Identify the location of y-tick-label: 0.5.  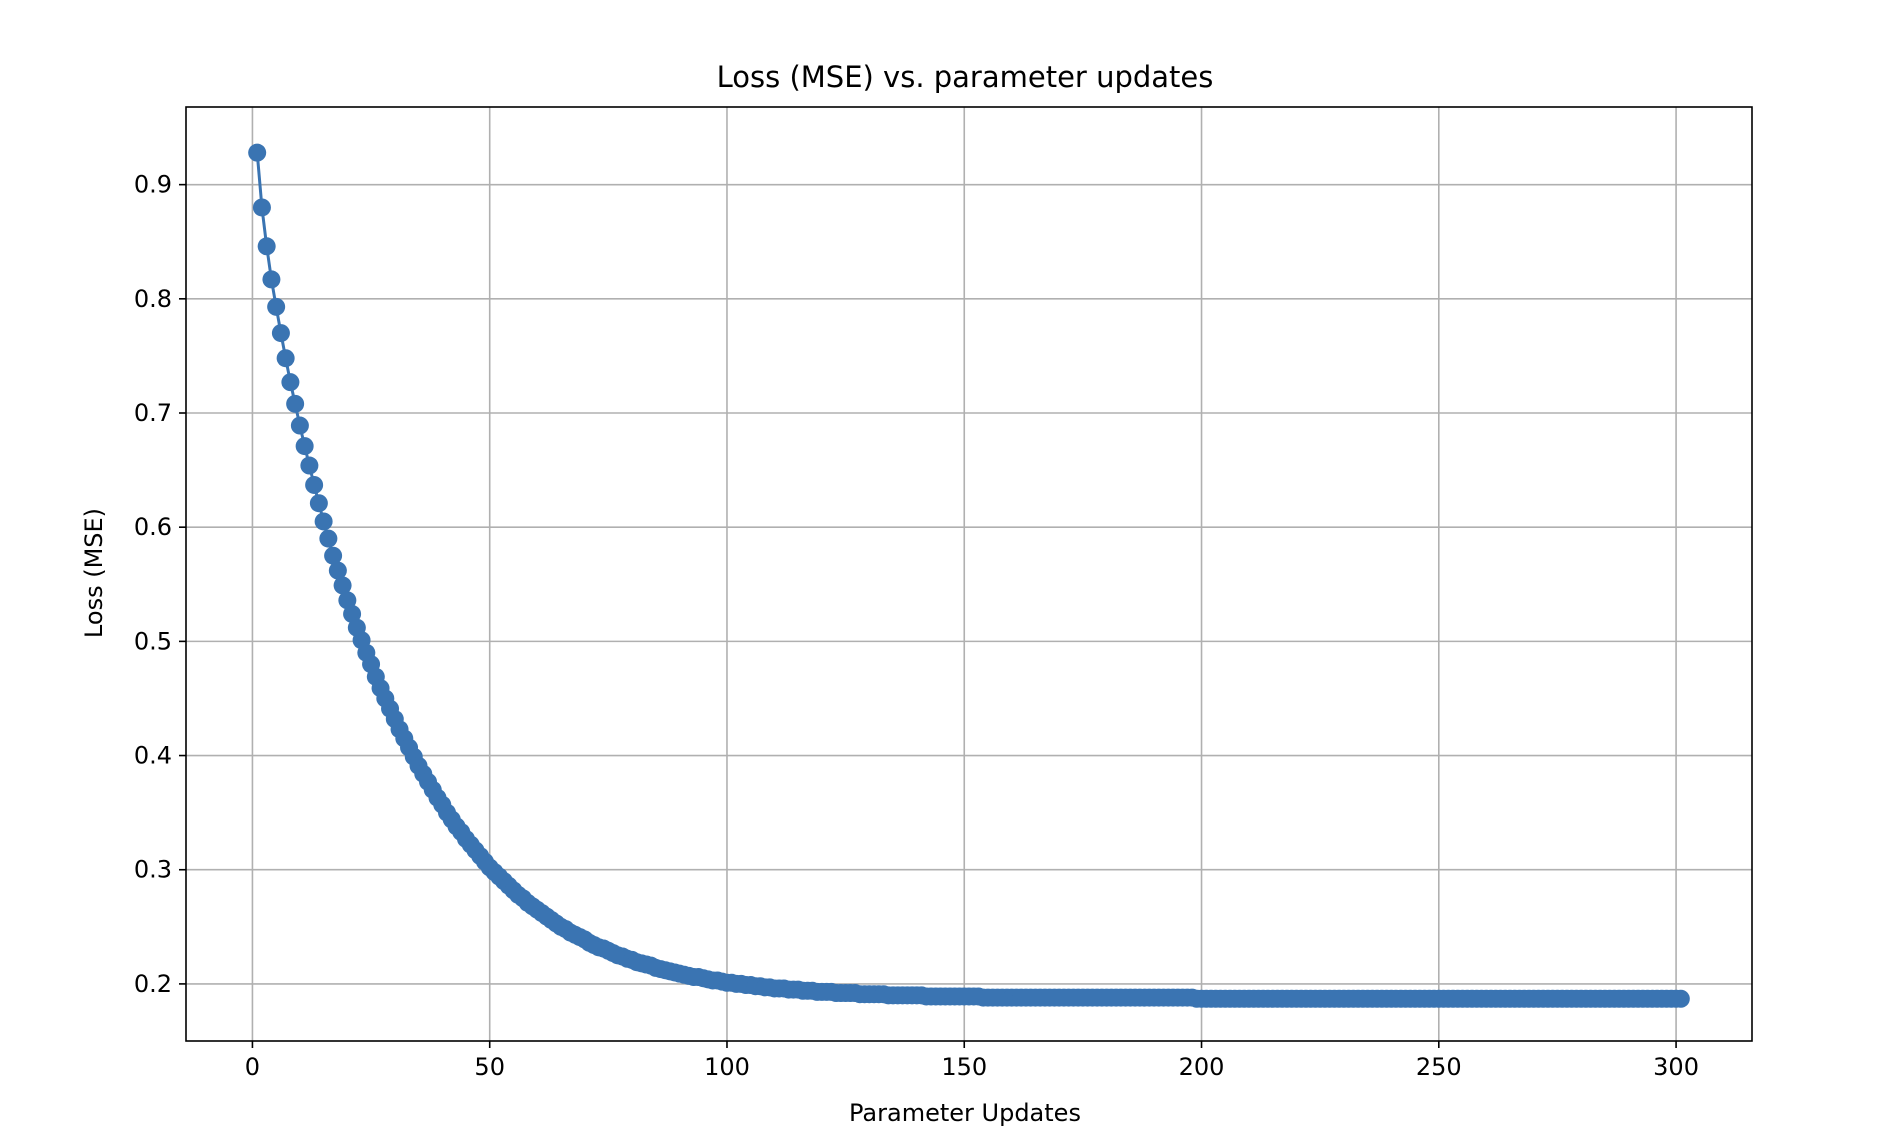
(153, 641).